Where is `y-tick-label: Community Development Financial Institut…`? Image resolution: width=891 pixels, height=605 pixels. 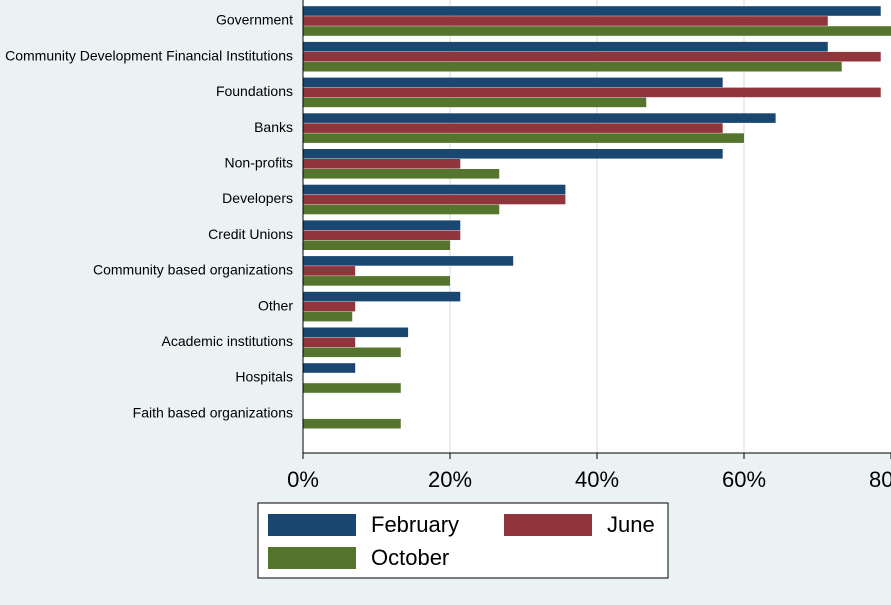
y-tick-label: Community Development Financial Institut… is located at coordinates (149, 55).